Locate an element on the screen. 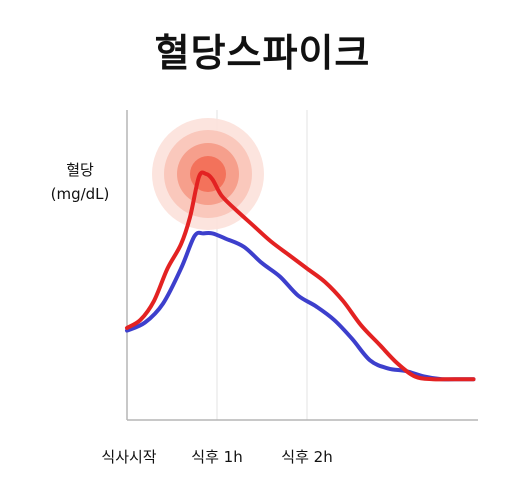 This screenshot has height=486, width=525. page-title: 혈당스파이크 is located at coordinates (262, 53).